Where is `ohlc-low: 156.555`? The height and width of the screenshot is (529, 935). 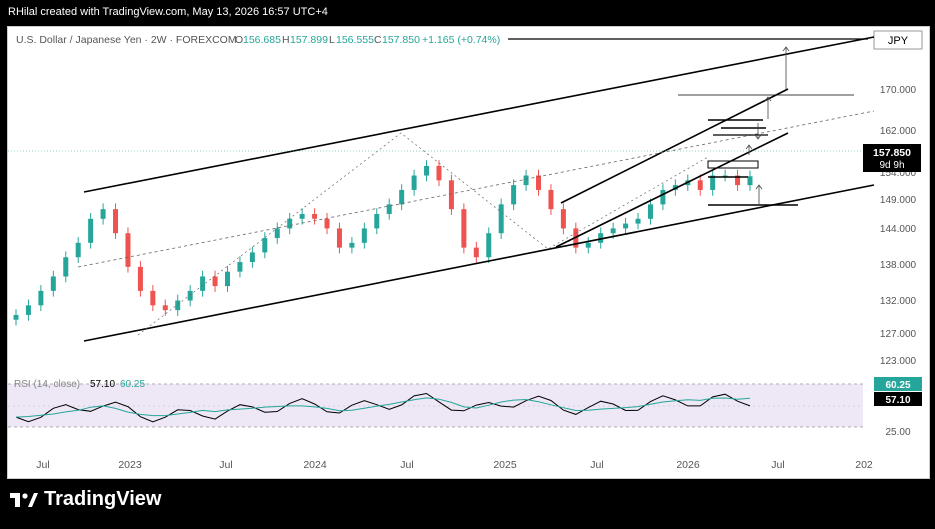 ohlc-low: 156.555 is located at coordinates (355, 40).